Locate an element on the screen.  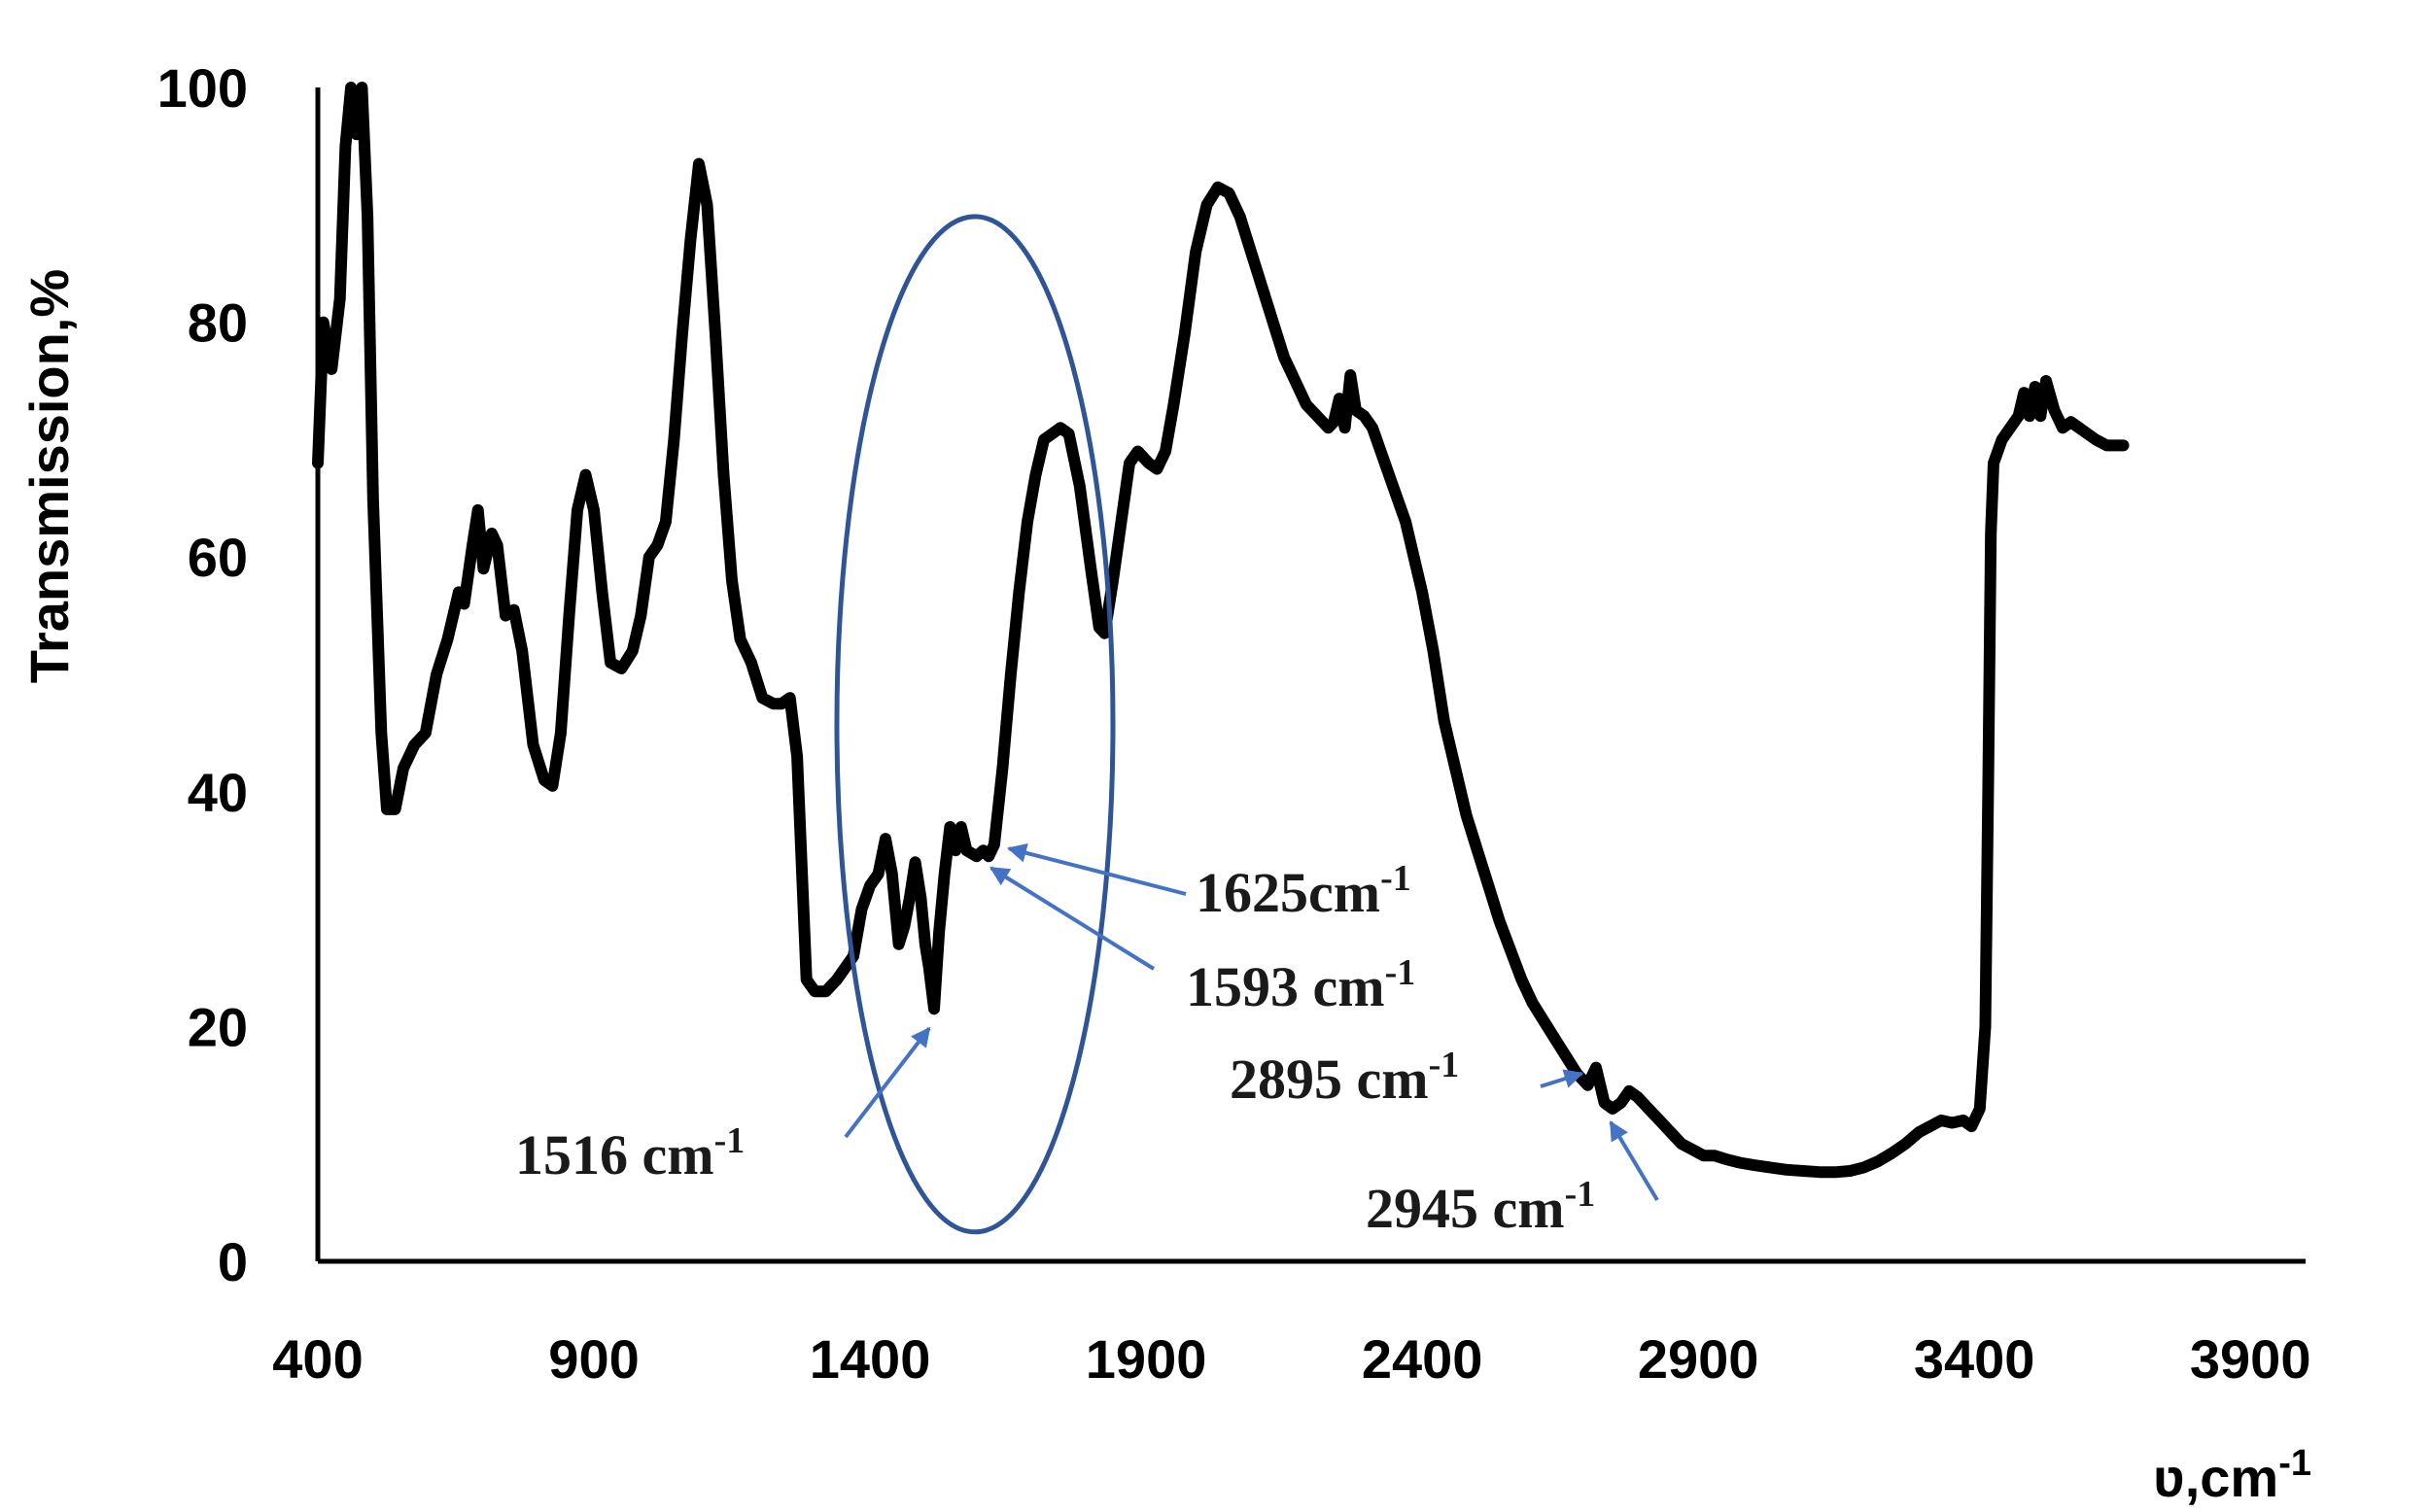
x-tick-label: 3400 is located at coordinates (1974, 1359).